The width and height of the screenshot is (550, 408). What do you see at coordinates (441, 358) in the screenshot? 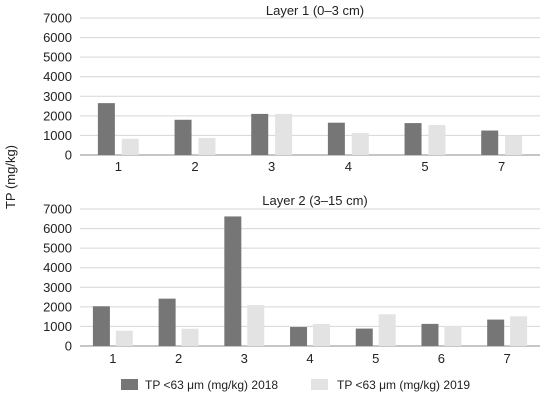
I see `x-tick-label: 6` at bounding box center [441, 358].